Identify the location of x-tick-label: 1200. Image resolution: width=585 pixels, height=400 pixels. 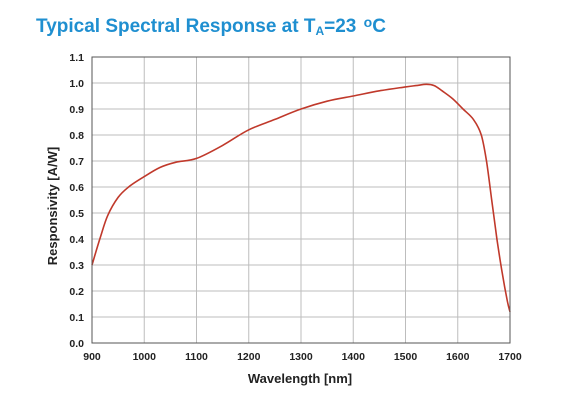
(249, 357).